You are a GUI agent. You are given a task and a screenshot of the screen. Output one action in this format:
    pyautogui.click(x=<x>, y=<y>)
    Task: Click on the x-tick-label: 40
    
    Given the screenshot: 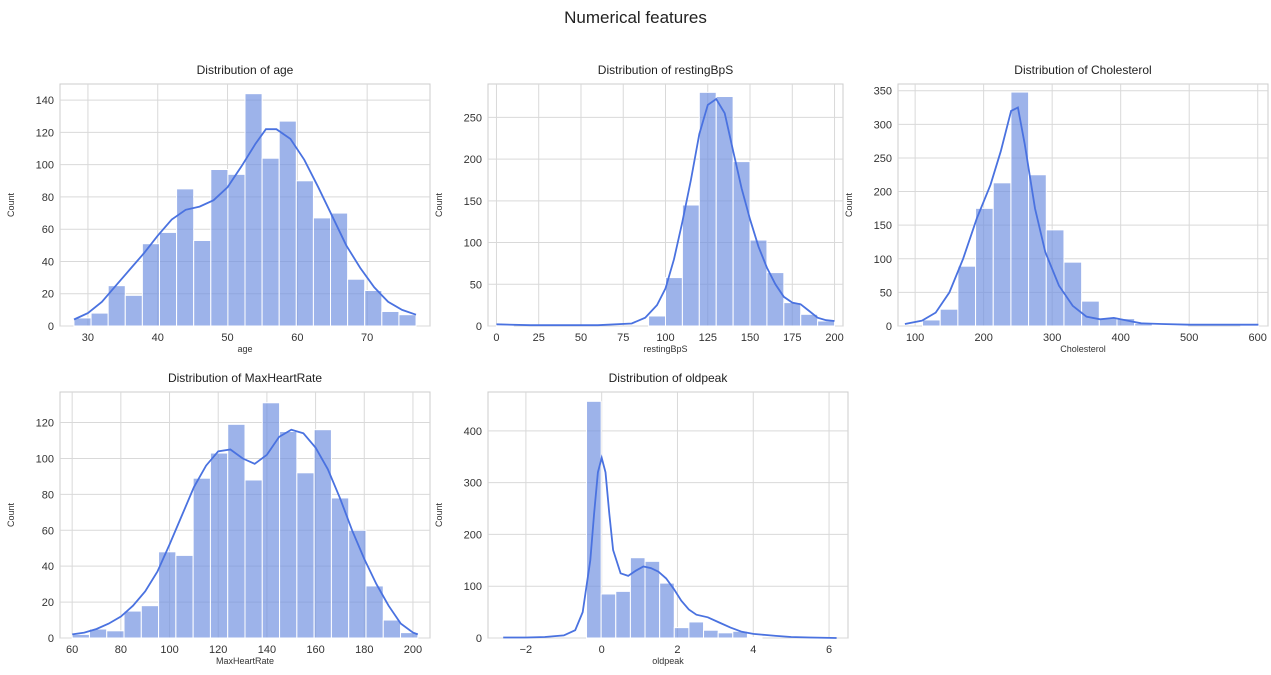 What is the action you would take?
    pyautogui.click(x=158, y=338)
    